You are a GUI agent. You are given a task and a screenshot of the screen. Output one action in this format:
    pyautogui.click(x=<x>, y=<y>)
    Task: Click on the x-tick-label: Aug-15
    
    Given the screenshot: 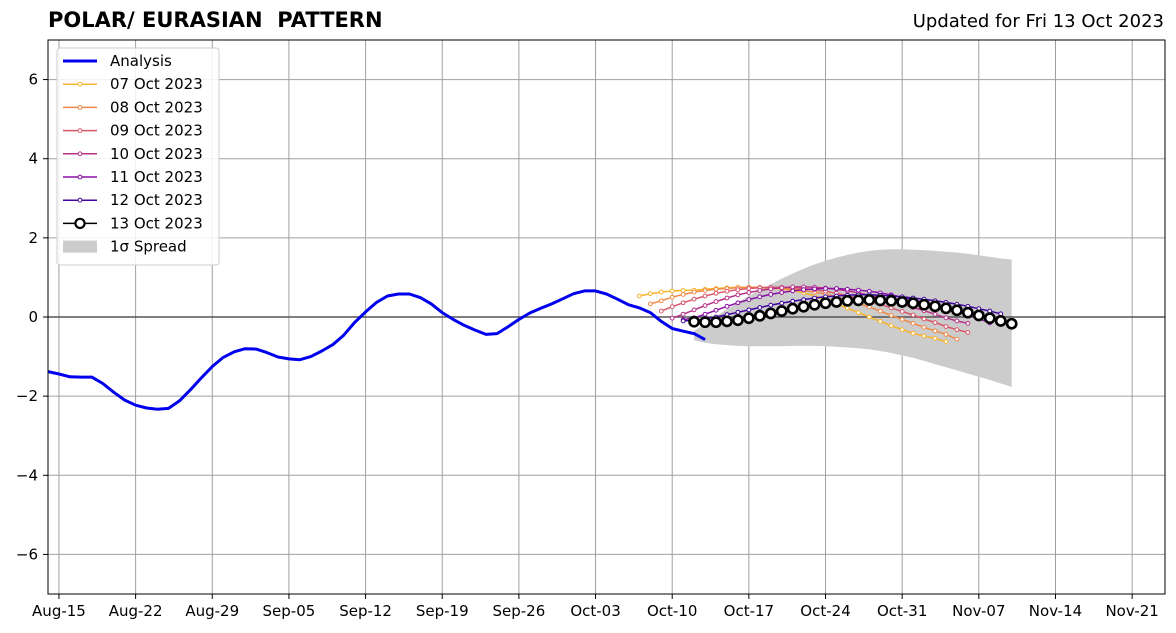 What is the action you would take?
    pyautogui.click(x=59, y=611)
    